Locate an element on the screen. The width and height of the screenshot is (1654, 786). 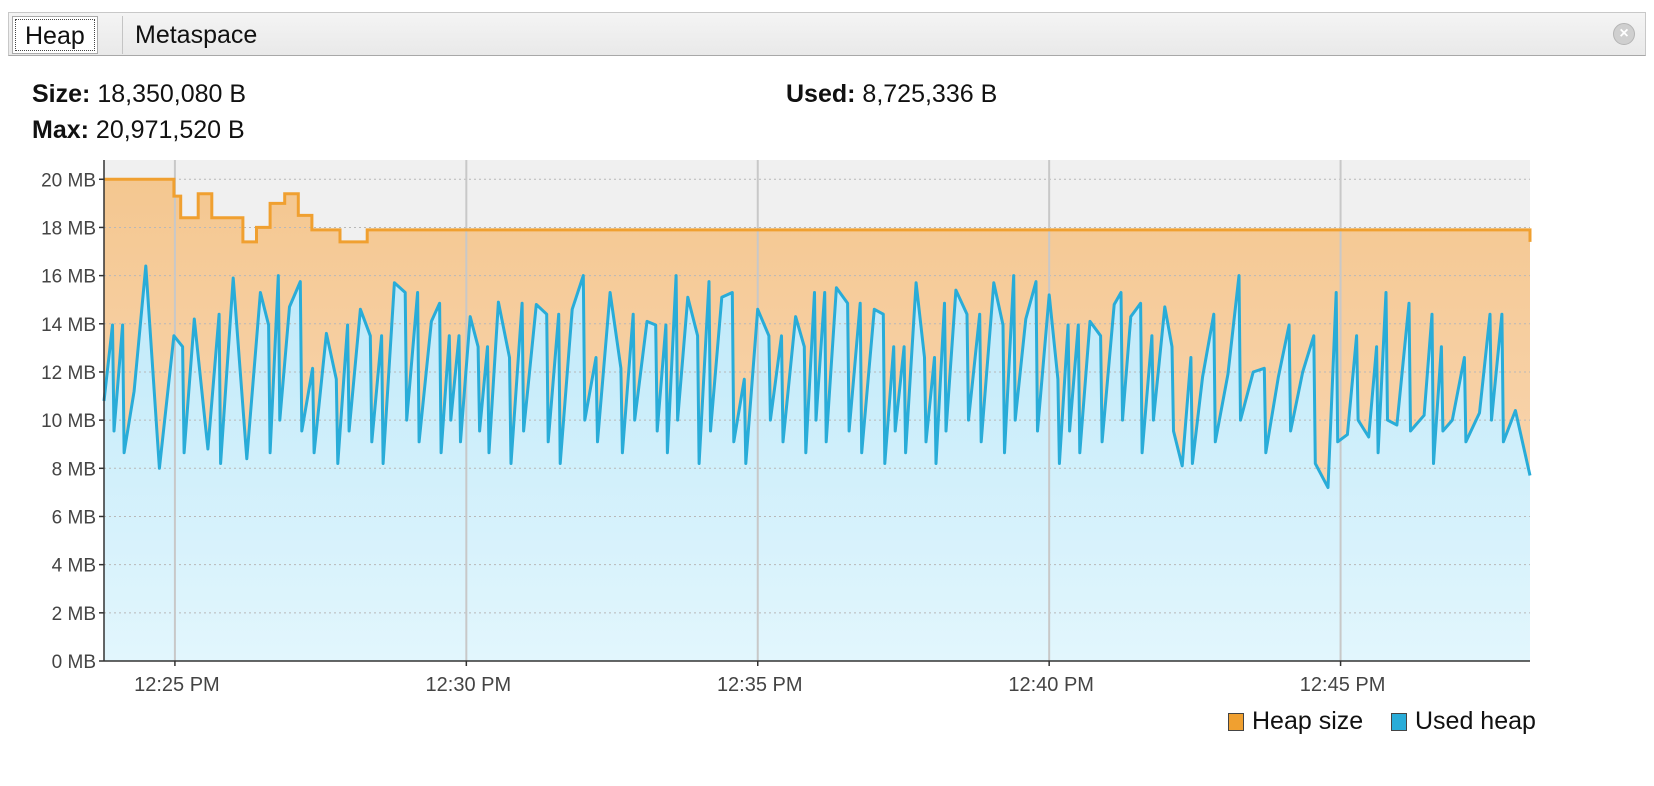
legend-item-heap-size: Heap size is located at coordinates (1295, 721).